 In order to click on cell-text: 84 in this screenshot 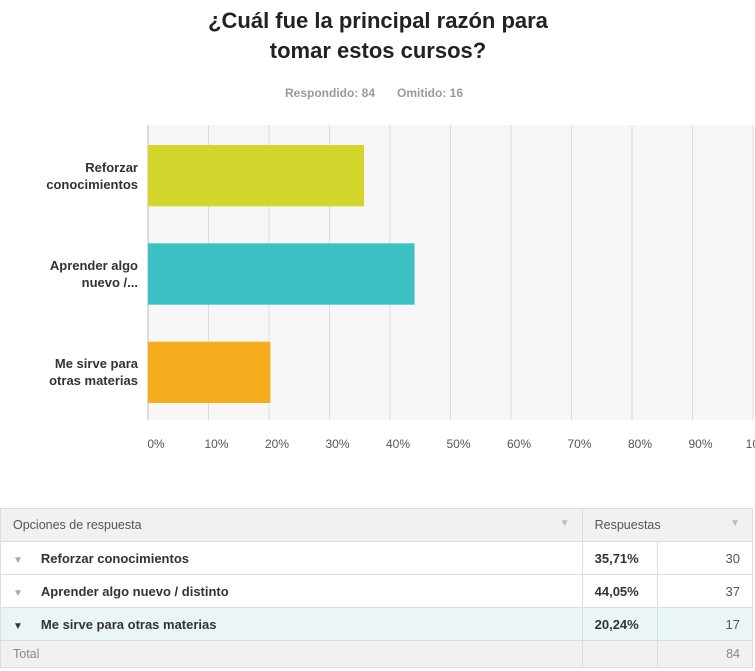, I will do `click(733, 654)`.